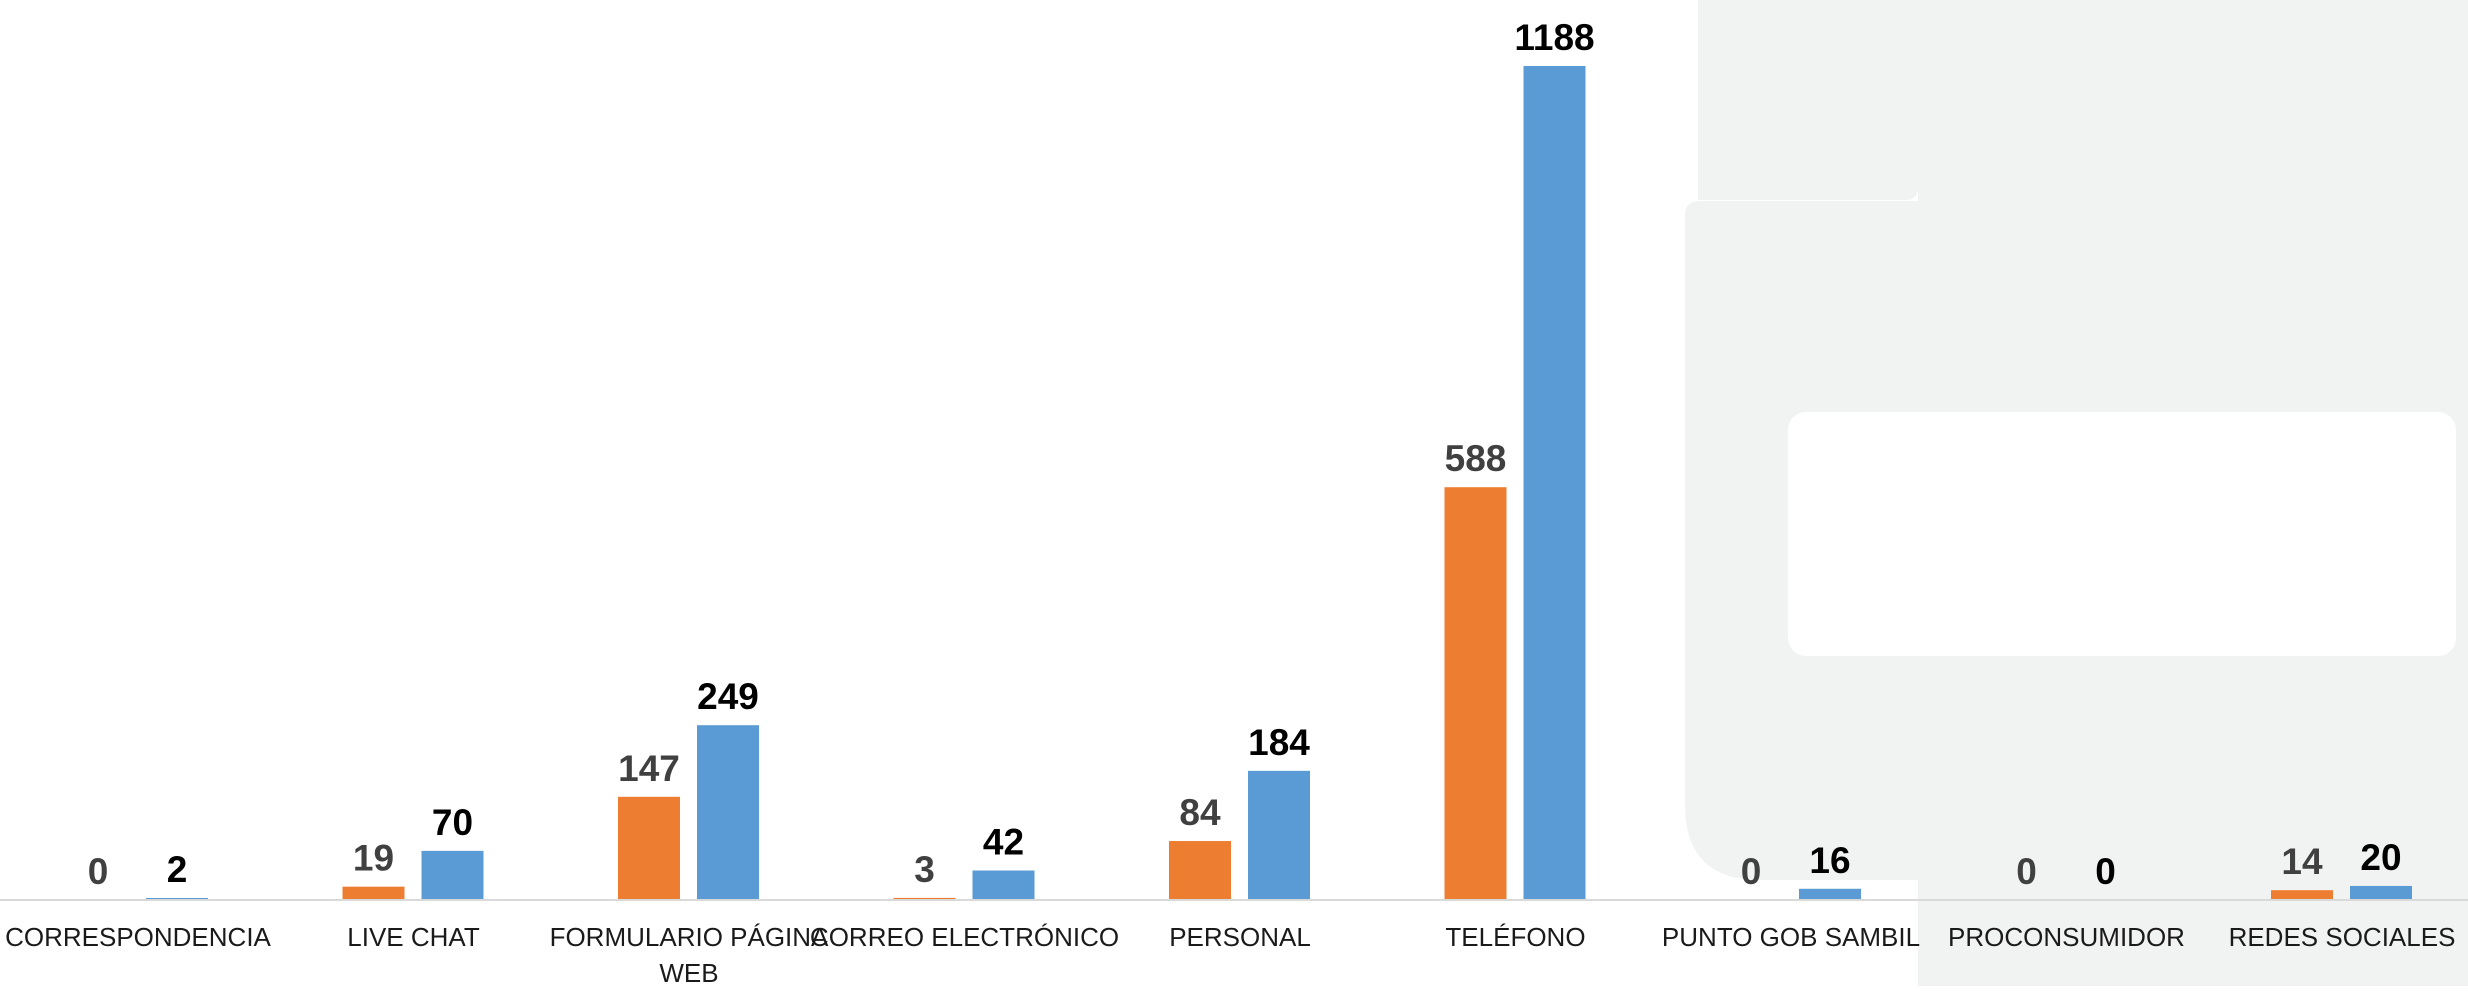  Describe the element at coordinates (1200, 812) in the screenshot. I see `value-label-orange-4: 84` at that location.